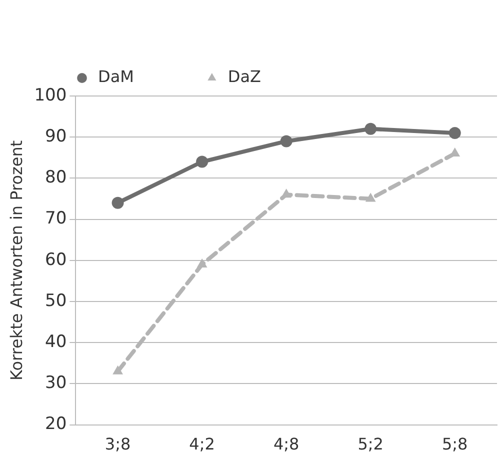 Image resolution: width=503 pixels, height=464 pixels. What do you see at coordinates (245, 76) in the screenshot?
I see `legend-label: DaZ` at bounding box center [245, 76].